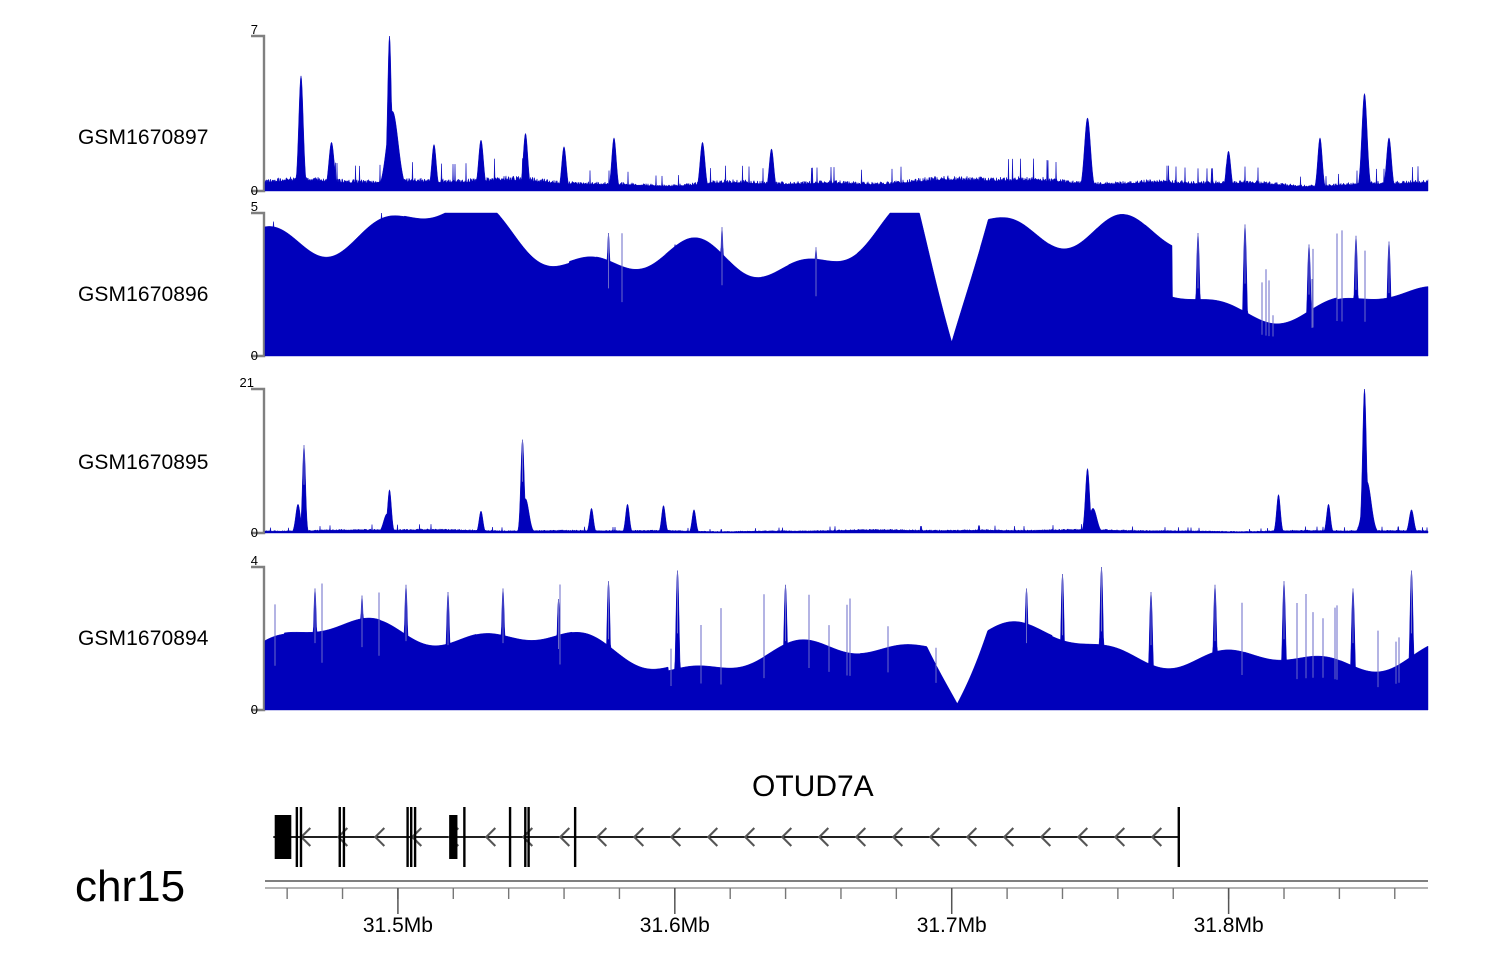 Image resolution: width=1500 pixels, height=980 pixels. Describe the element at coordinates (674, 925) in the screenshot. I see `axis-tick-label: 31.6Mb` at that location.